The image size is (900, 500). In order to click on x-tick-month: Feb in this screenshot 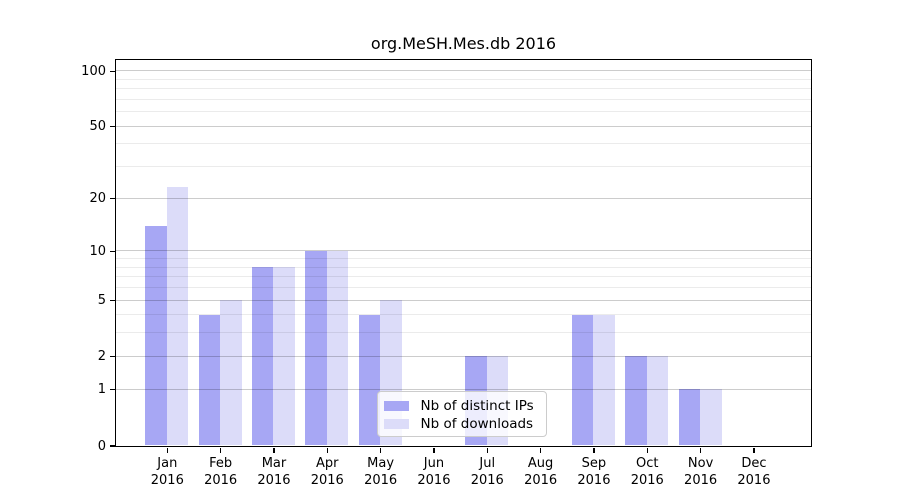, I will do `click(221, 463)`.